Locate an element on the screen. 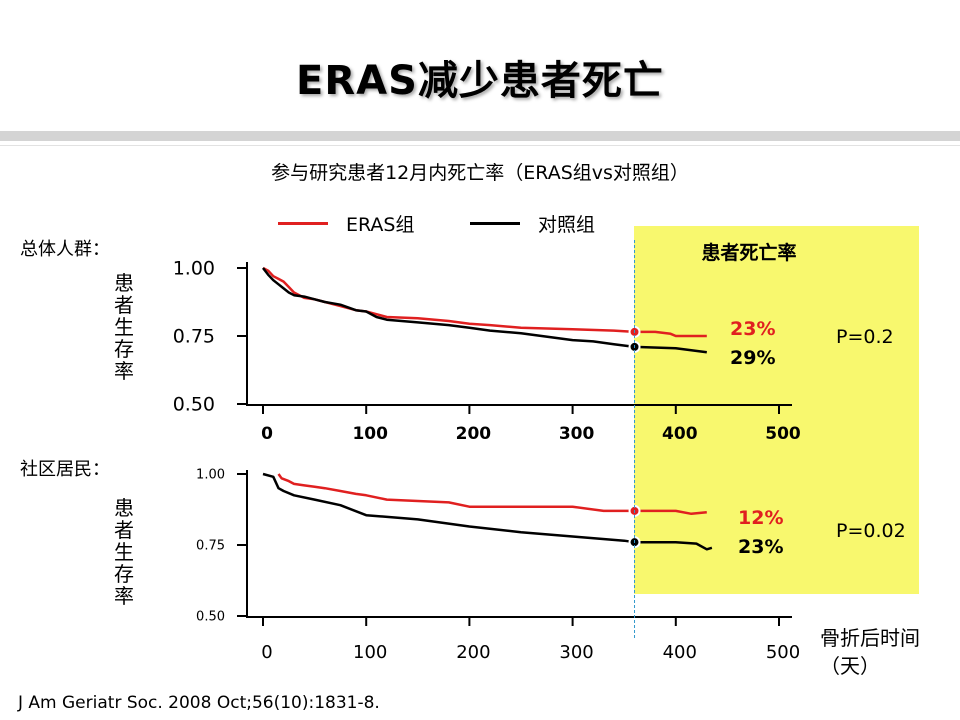 The height and width of the screenshot is (720, 960). highlight-title: 患者死亡率 is located at coordinates (749, 253).